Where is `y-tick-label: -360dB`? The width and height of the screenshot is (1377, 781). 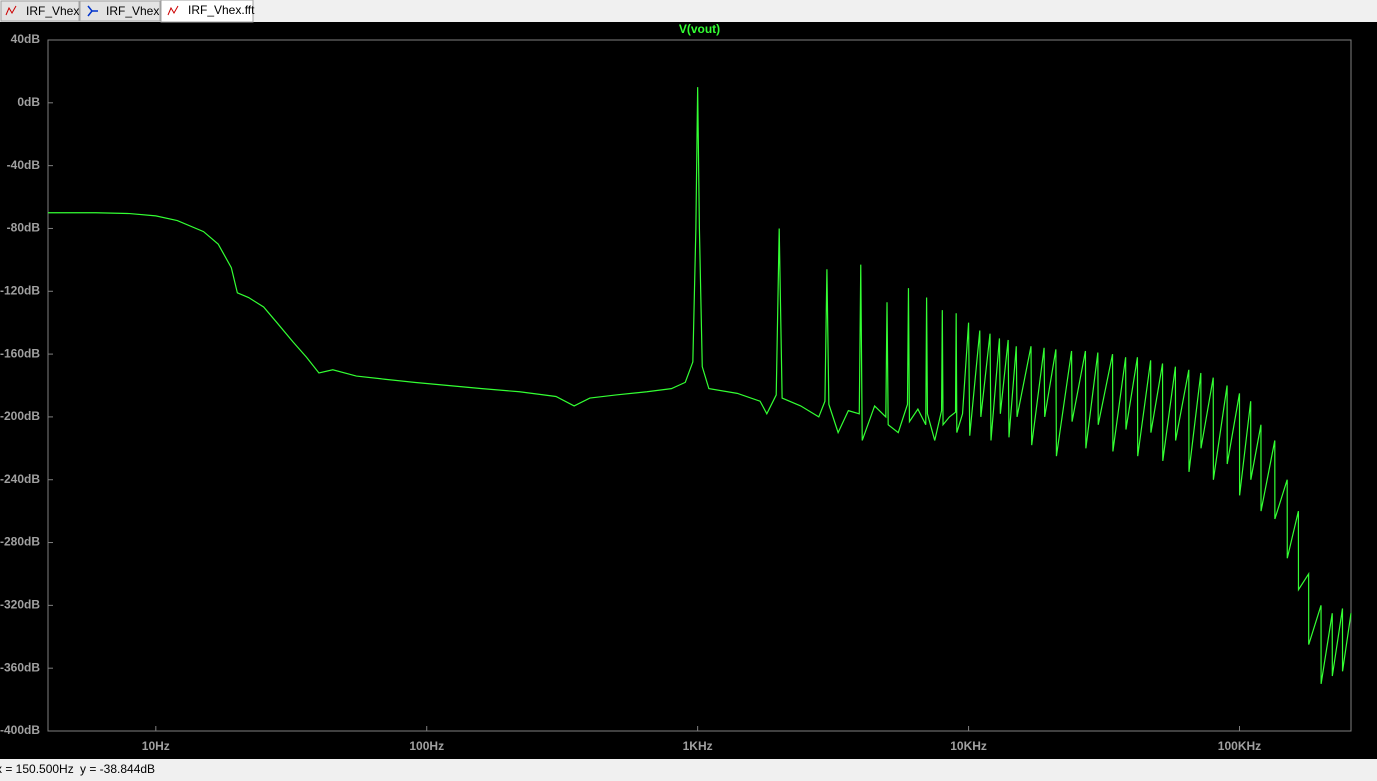
y-tick-label: -360dB is located at coordinates (20, 667).